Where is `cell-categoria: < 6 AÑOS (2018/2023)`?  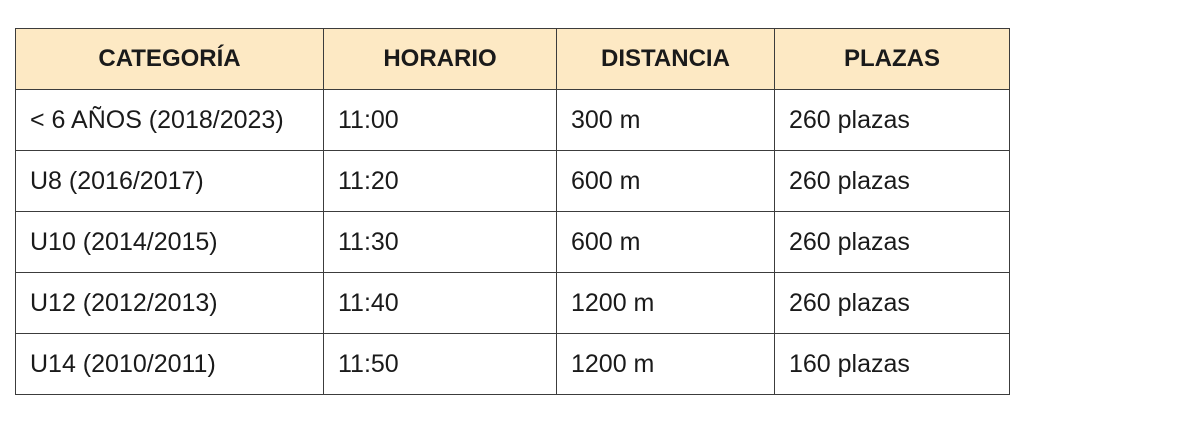 cell-categoria: < 6 AÑOS (2018/2023) is located at coordinates (169, 120).